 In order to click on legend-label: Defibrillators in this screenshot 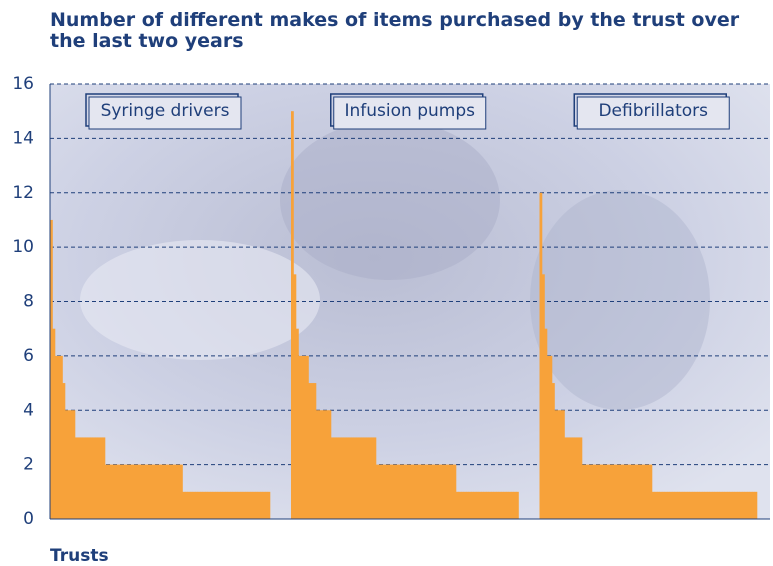, I will do `click(653, 111)`.